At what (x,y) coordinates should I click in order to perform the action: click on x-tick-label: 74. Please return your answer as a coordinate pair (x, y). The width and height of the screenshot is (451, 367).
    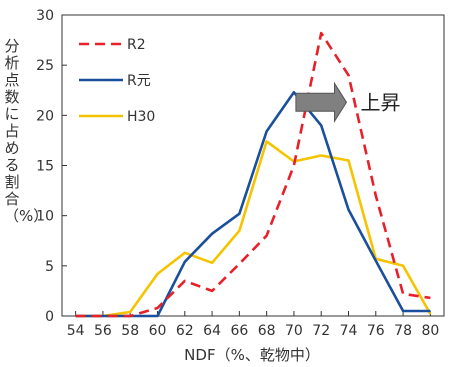
    Looking at the image, I should click on (349, 331).